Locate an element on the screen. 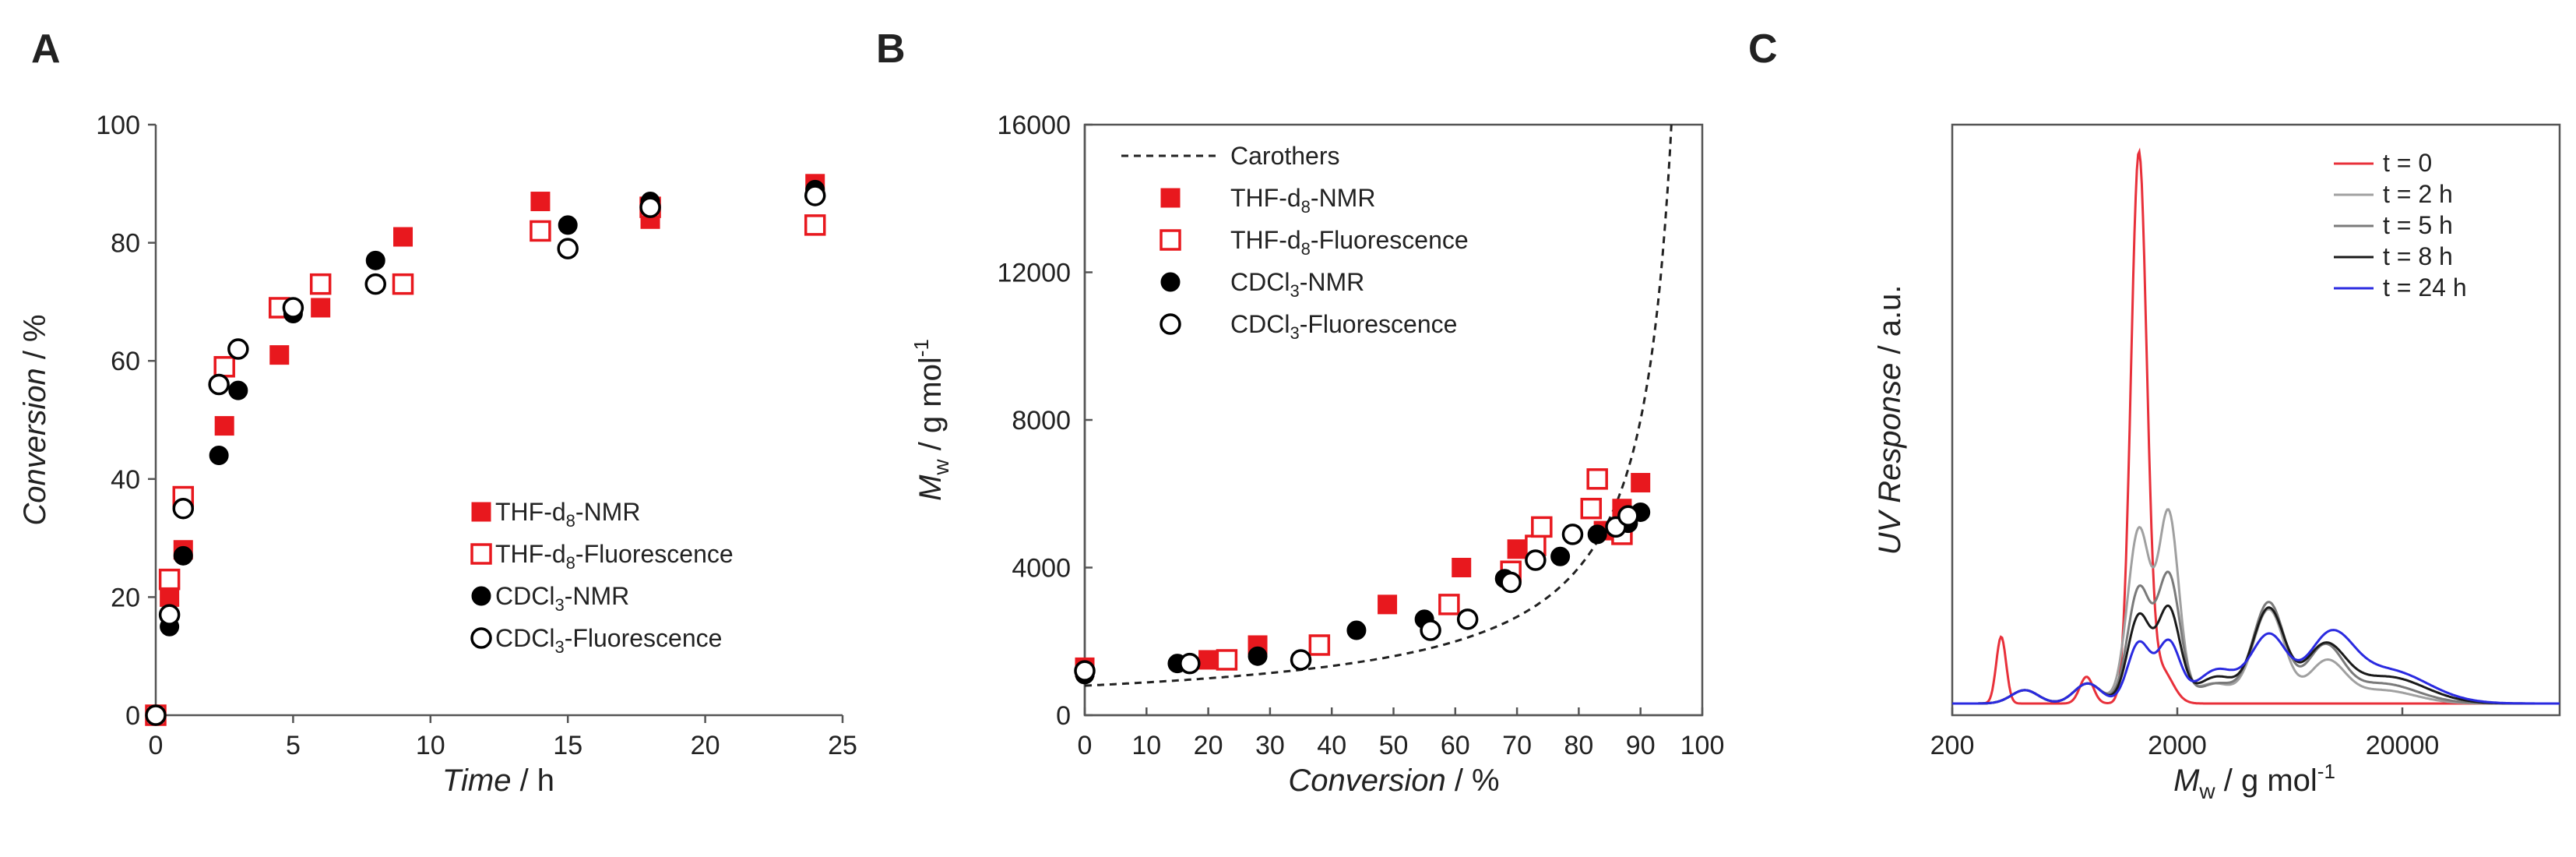 The height and width of the screenshot is (857, 2576). chart-c-legend-label: t = 5 h is located at coordinates (2418, 225).